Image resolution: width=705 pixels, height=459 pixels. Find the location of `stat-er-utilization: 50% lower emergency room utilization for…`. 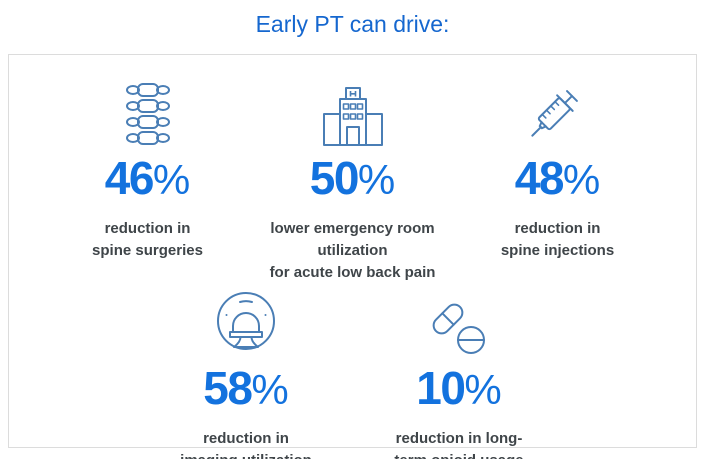

stat-er-utilization: 50% lower emergency room utilization for… is located at coordinates (352, 179).